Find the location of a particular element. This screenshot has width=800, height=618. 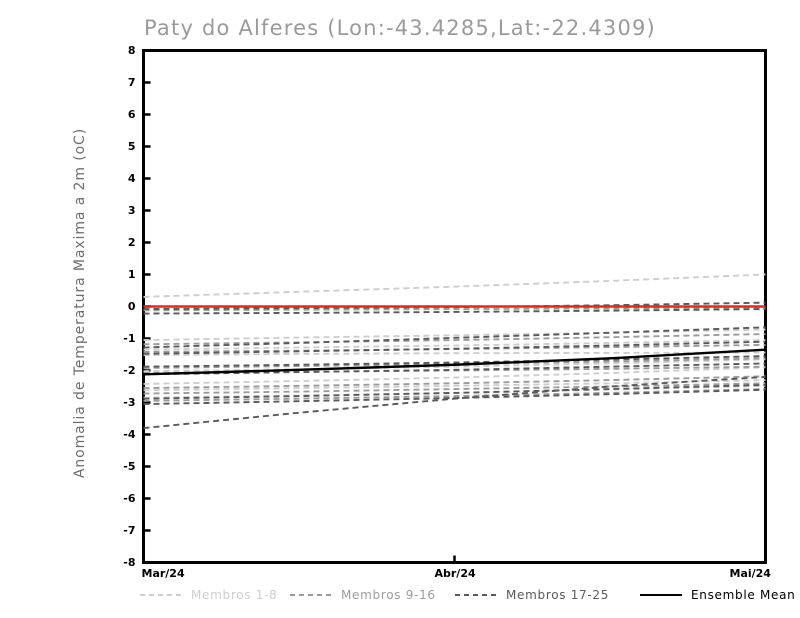

y-tick-label: -4 is located at coordinates (129, 434).